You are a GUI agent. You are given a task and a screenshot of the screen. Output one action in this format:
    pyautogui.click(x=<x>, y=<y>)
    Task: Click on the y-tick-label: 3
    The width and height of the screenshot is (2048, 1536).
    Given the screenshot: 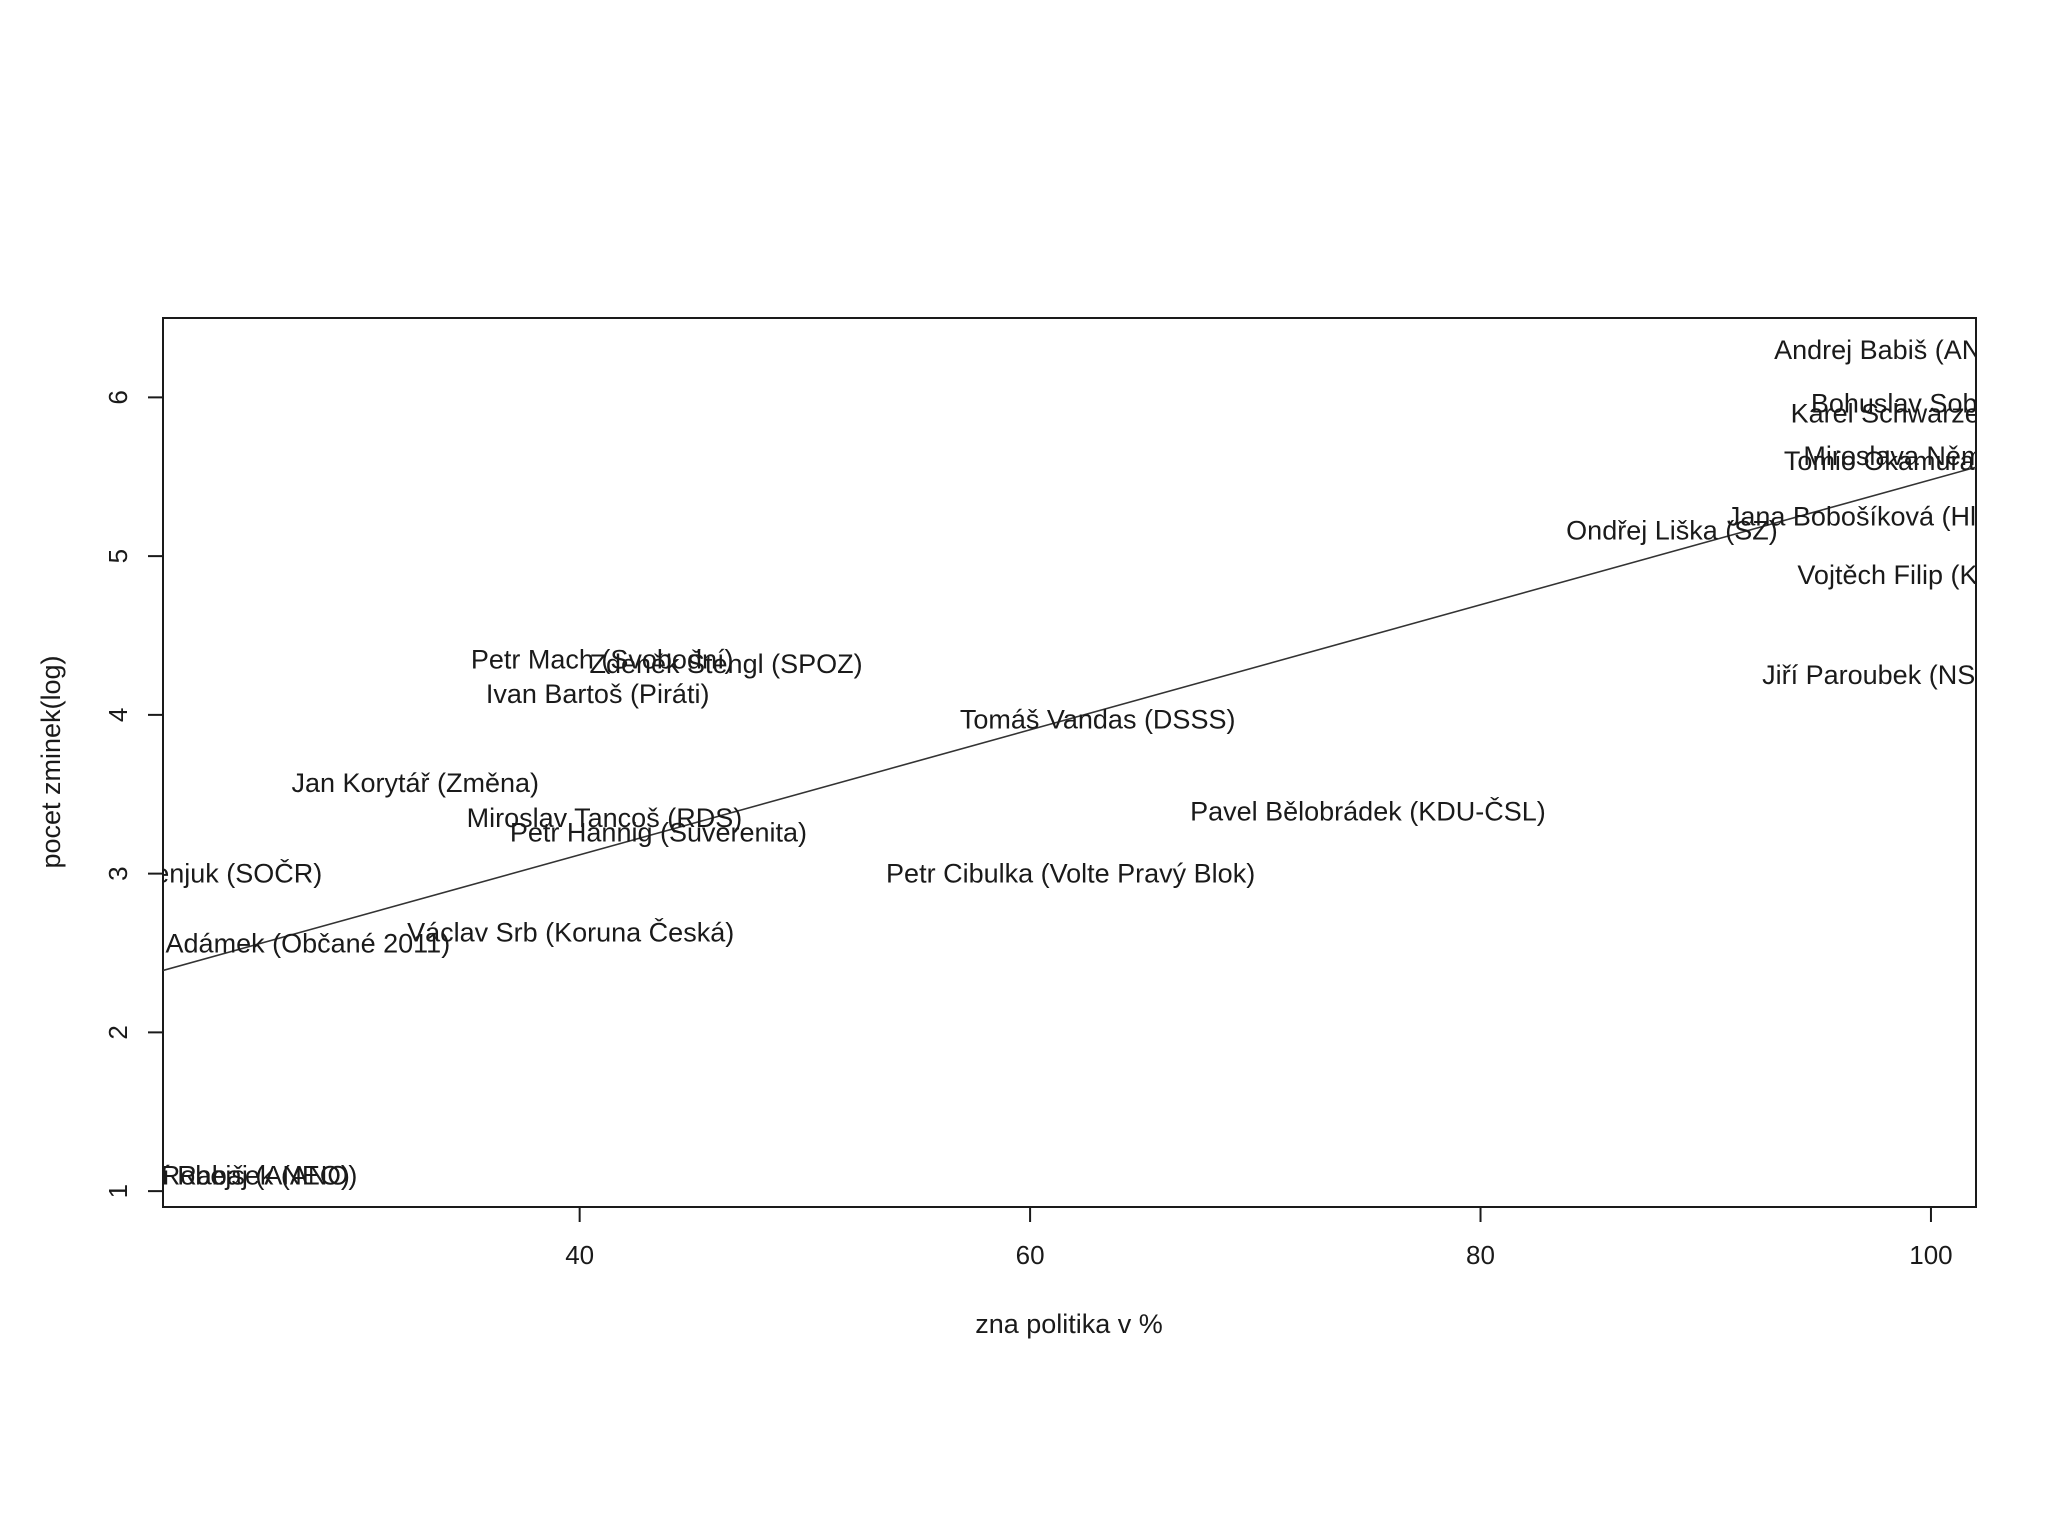 What is the action you would take?
    pyautogui.click(x=118, y=873)
    